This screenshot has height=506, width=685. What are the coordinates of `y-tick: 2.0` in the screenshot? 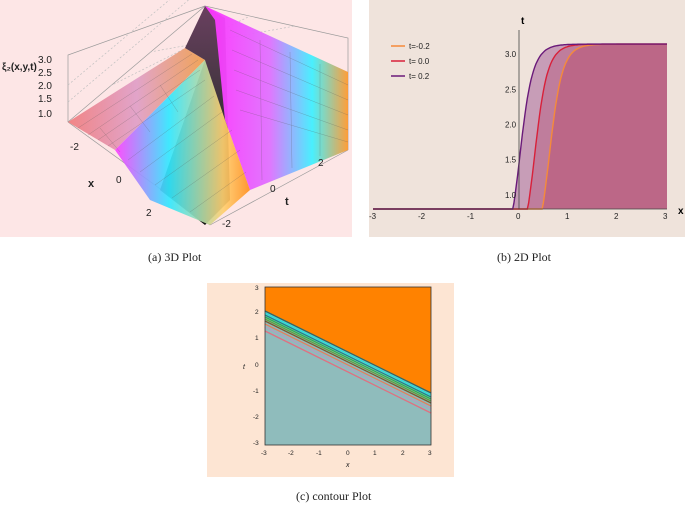 It's located at (511, 125).